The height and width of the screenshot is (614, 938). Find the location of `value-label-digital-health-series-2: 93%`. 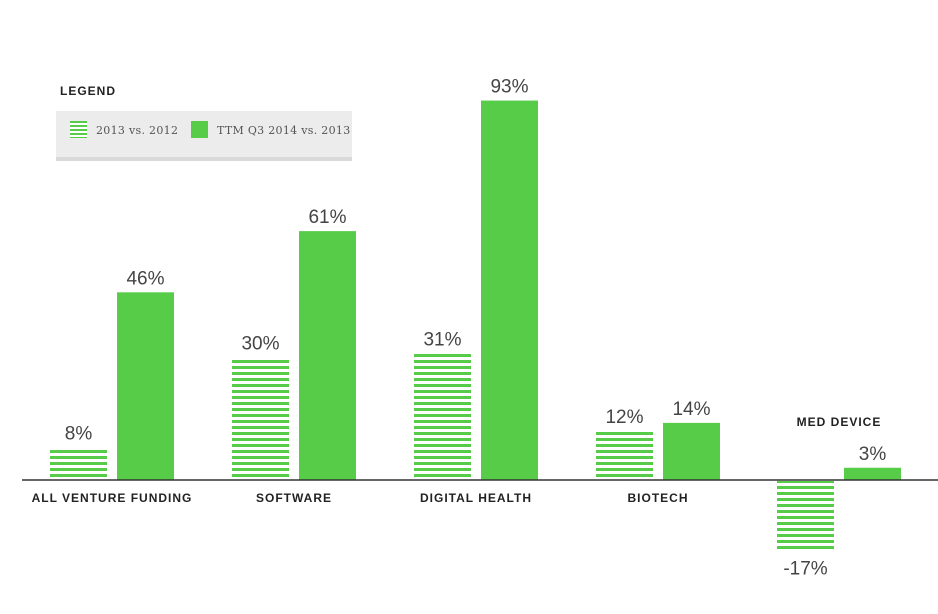

value-label-digital-health-series-2: 93% is located at coordinates (509, 87).